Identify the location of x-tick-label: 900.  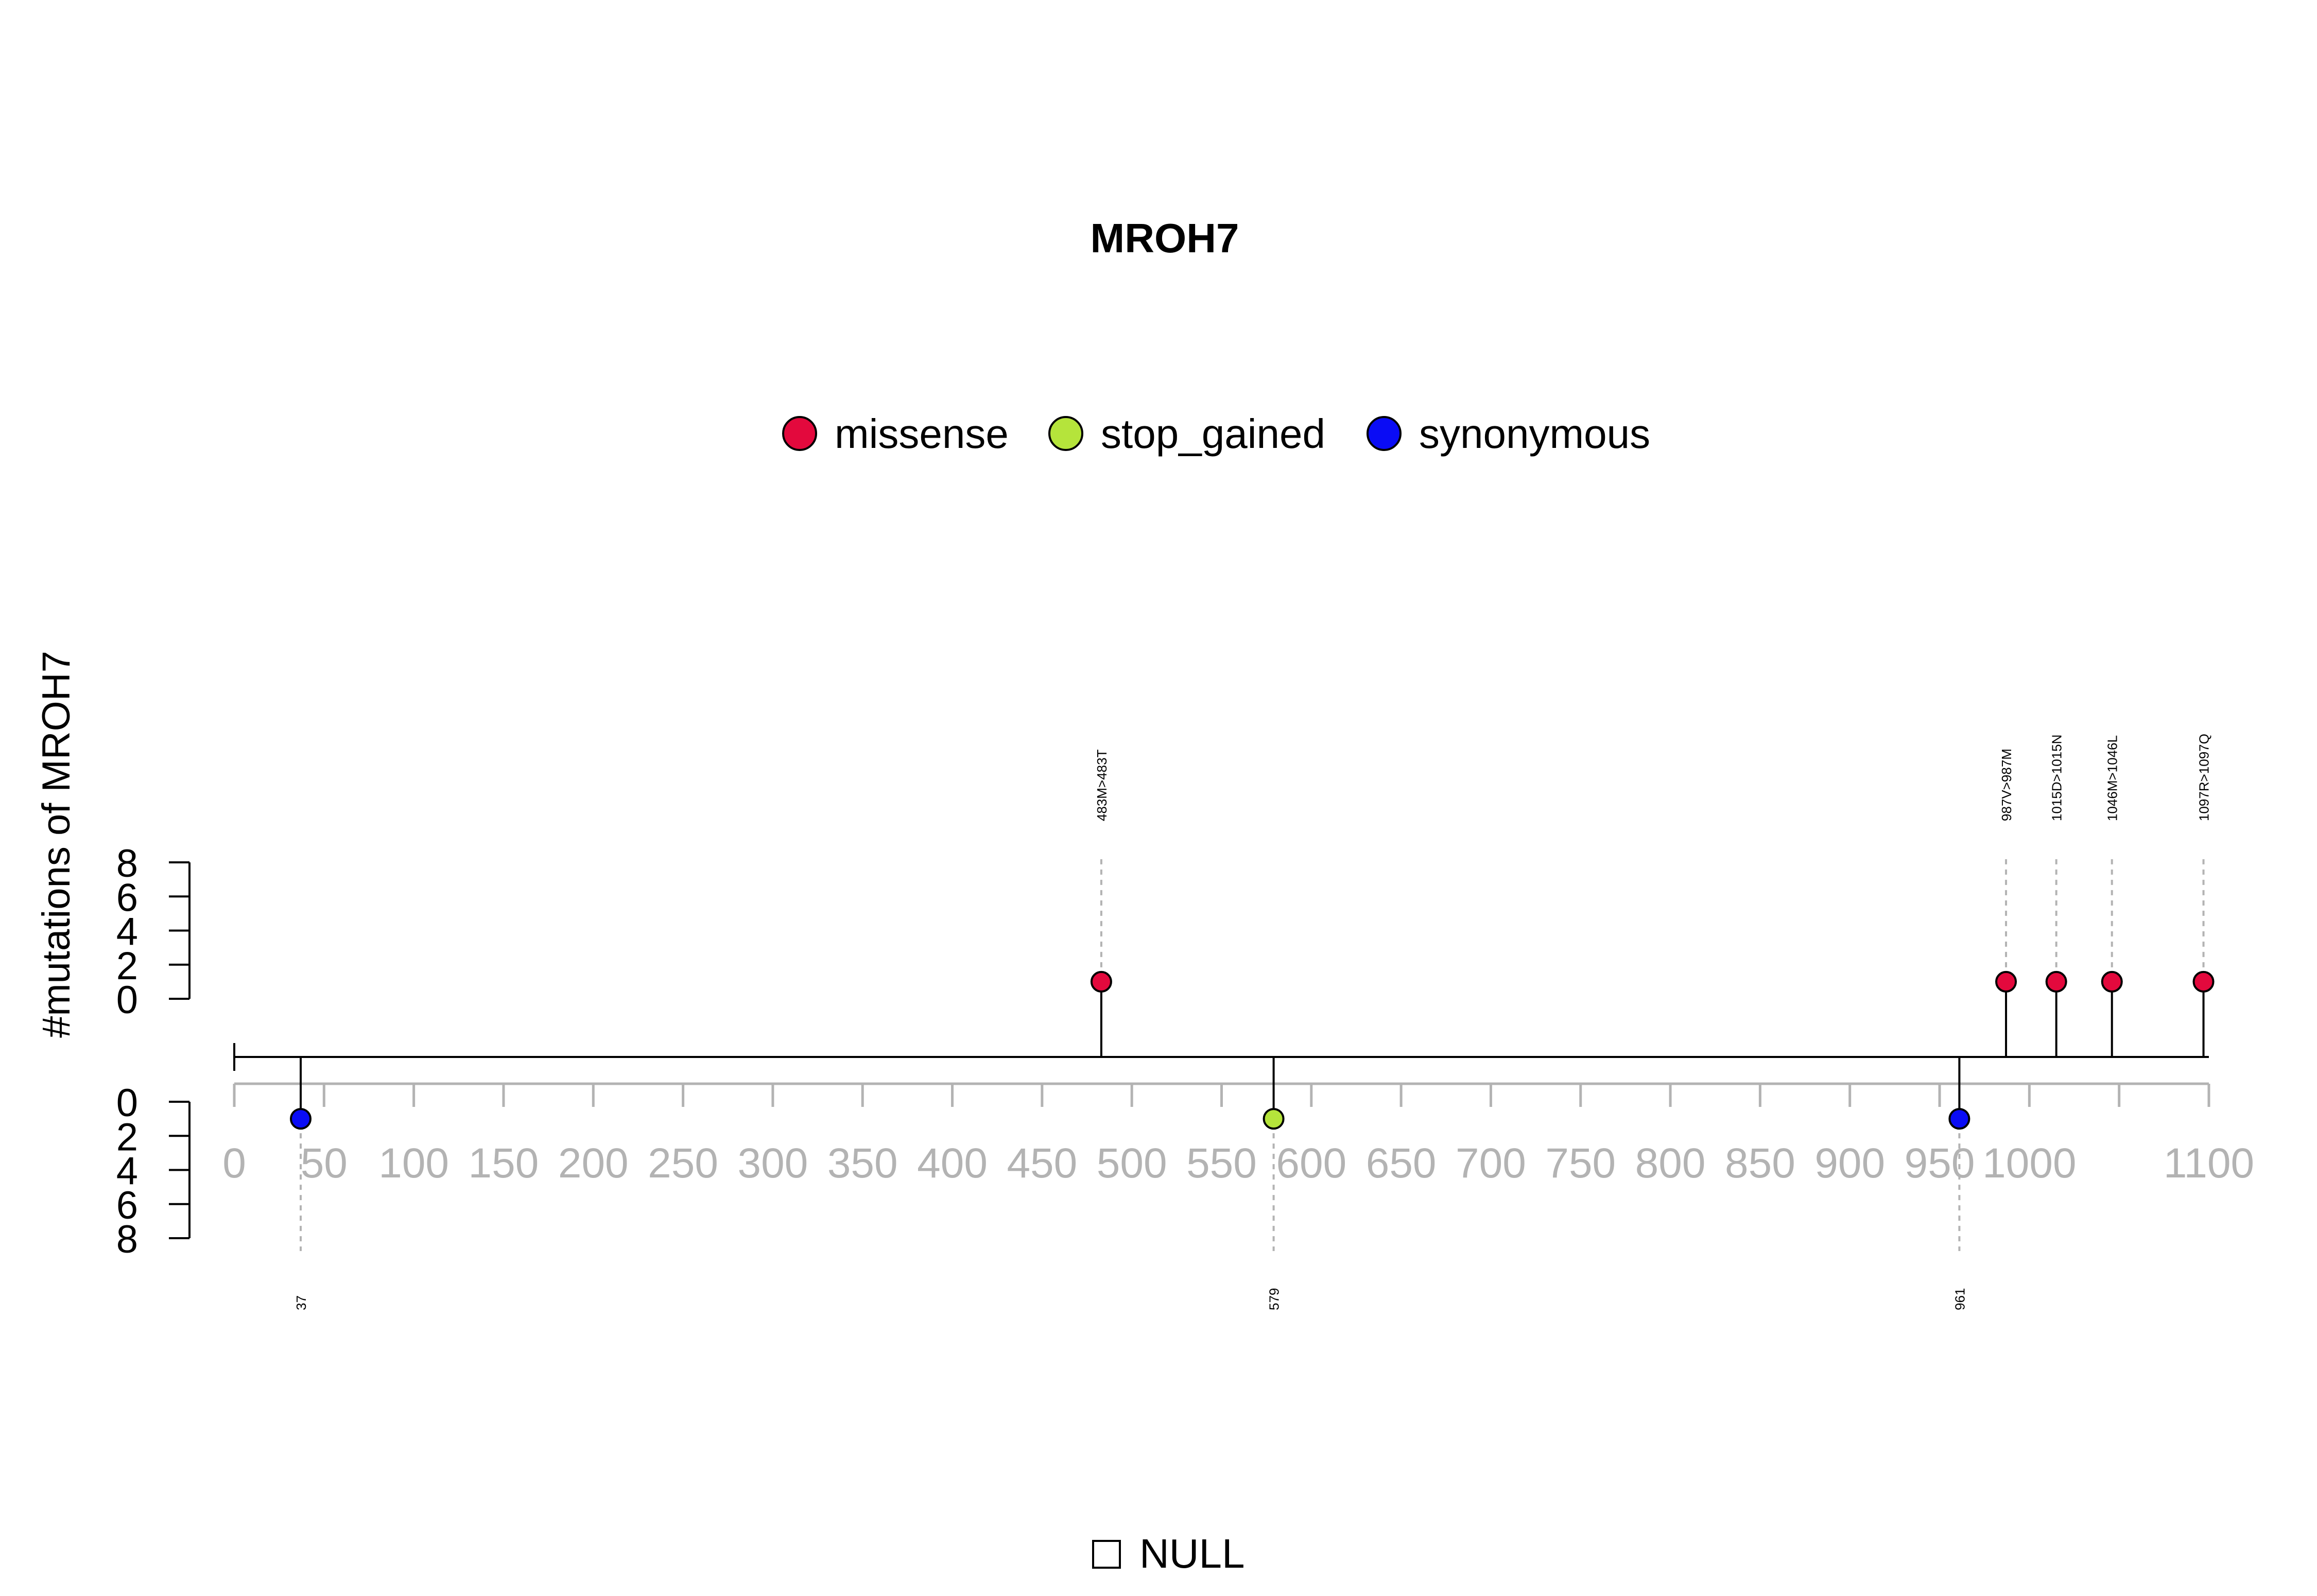
(1849, 1164).